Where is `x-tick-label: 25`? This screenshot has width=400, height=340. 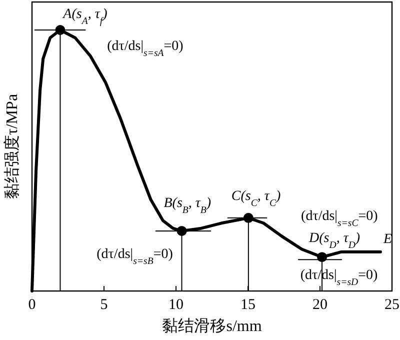
x-tick-label: 25 is located at coordinates (392, 305).